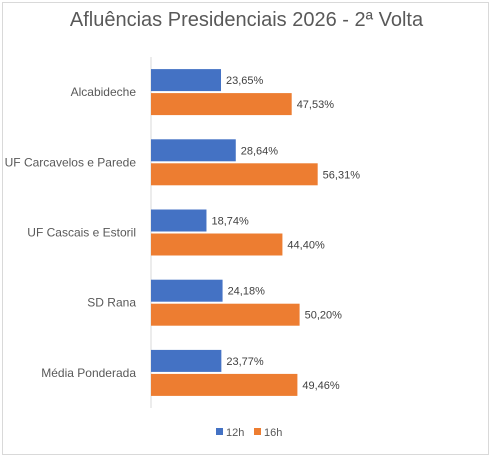 Image resolution: width=493 pixels, height=459 pixels. I want to click on data-label: 56,31%, so click(342, 175).